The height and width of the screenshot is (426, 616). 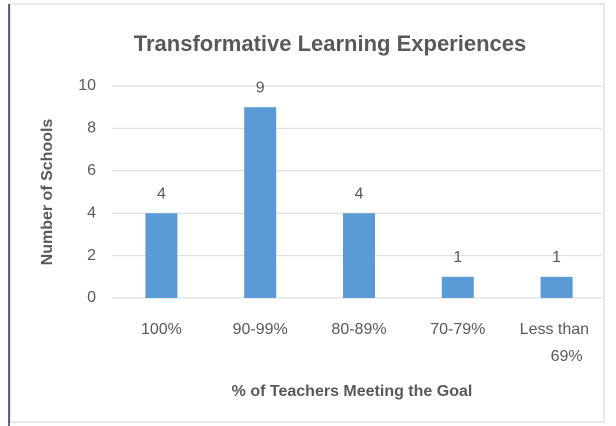 I want to click on data-label: 9, so click(x=260, y=87).